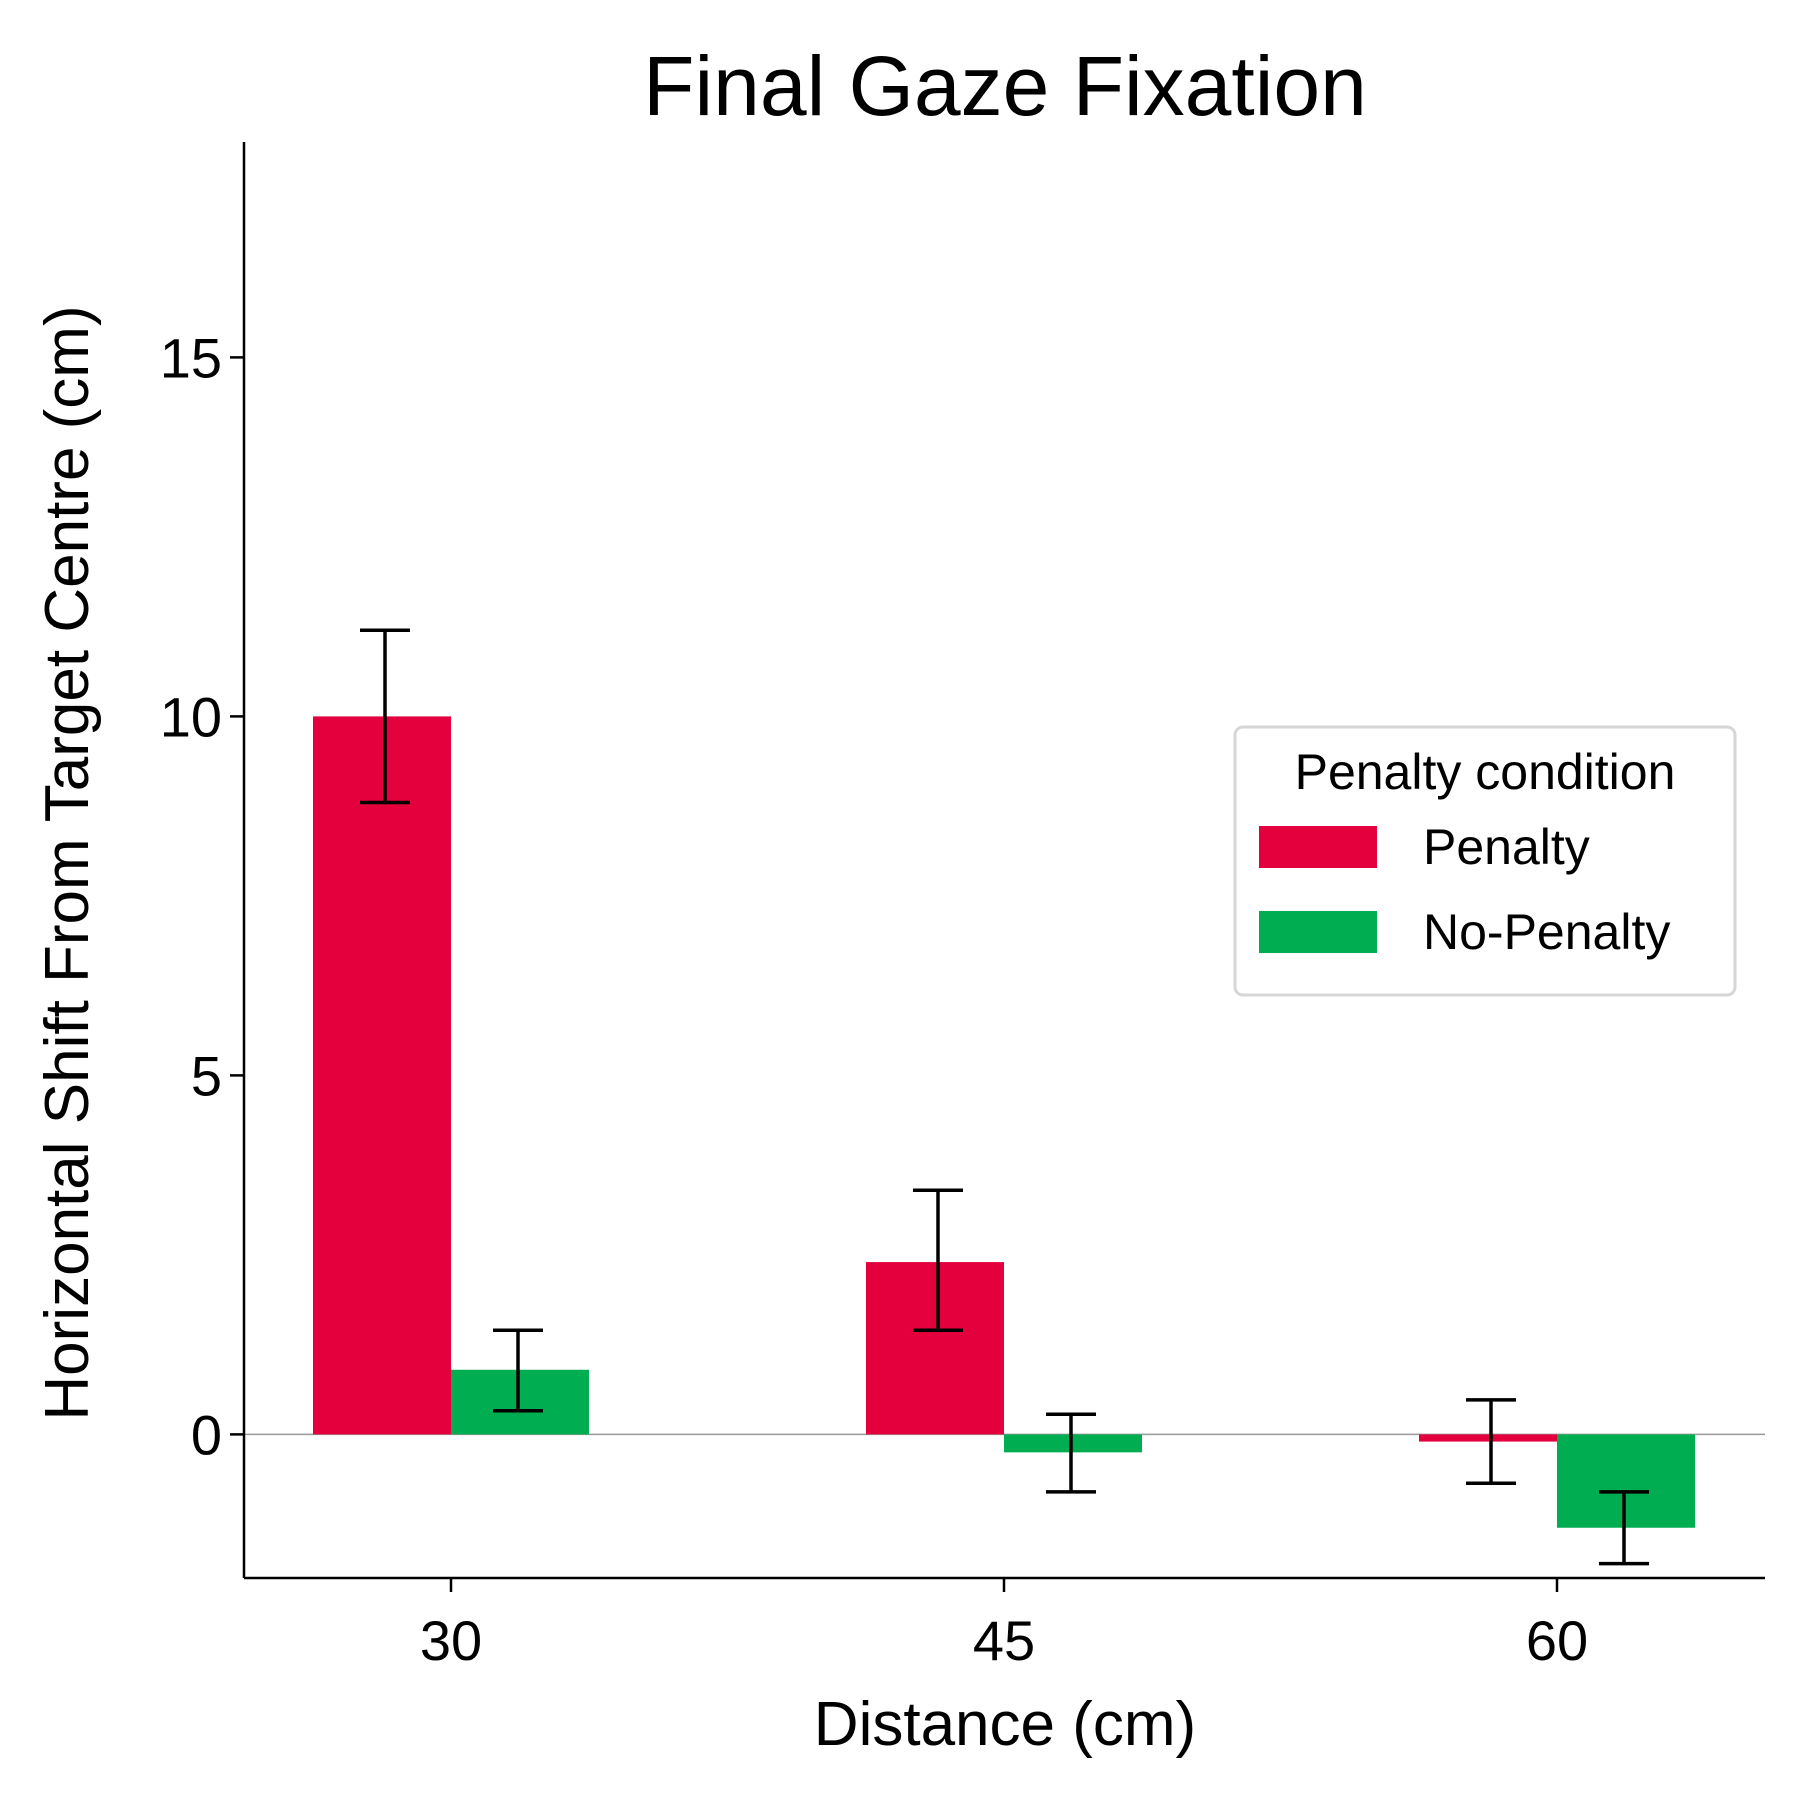  Describe the element at coordinates (1004, 1640) in the screenshot. I see `x-tick-label: 45` at that location.